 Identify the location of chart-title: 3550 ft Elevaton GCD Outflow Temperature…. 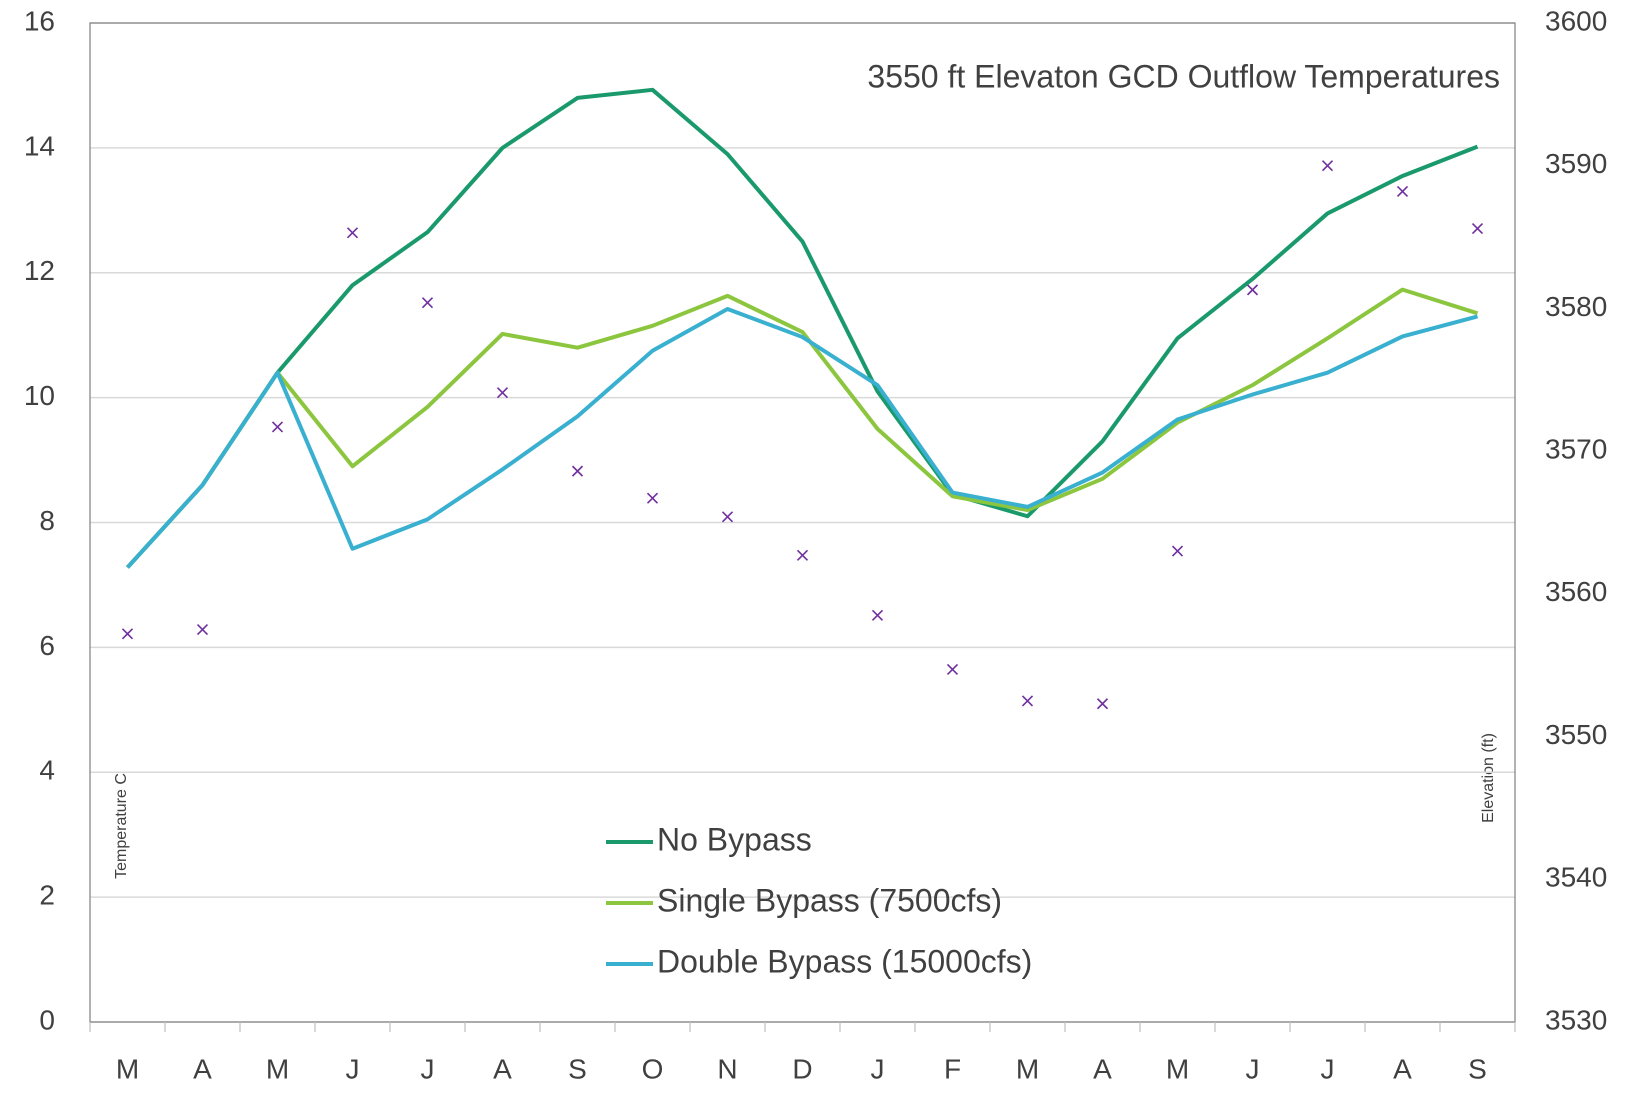
(1183, 76).